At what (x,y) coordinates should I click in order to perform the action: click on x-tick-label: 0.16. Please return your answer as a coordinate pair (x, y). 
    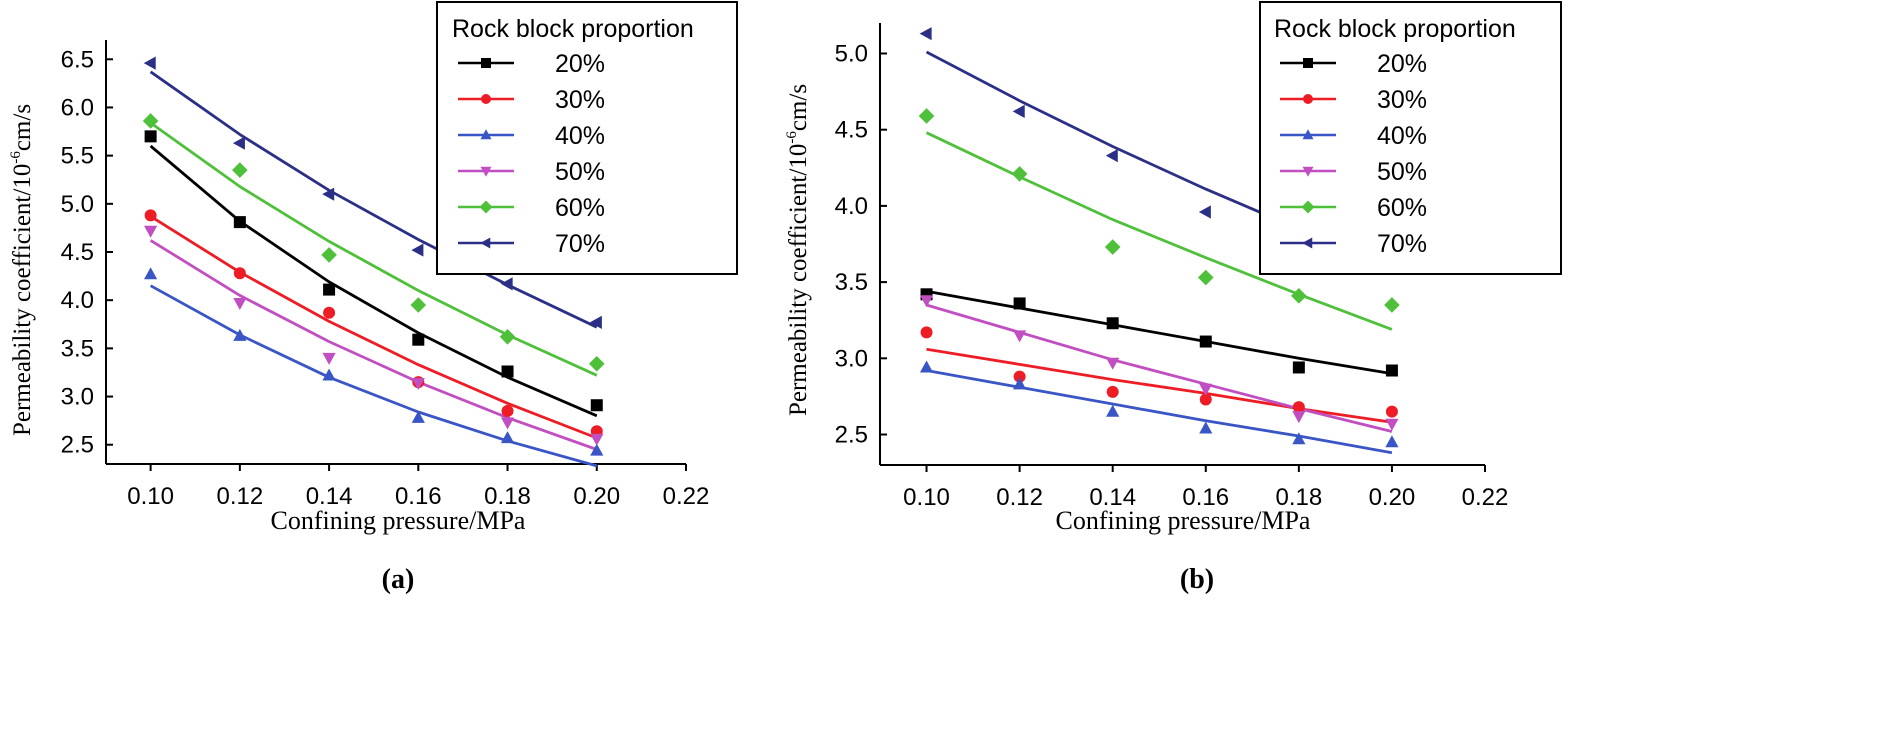
    Looking at the image, I should click on (1205, 497).